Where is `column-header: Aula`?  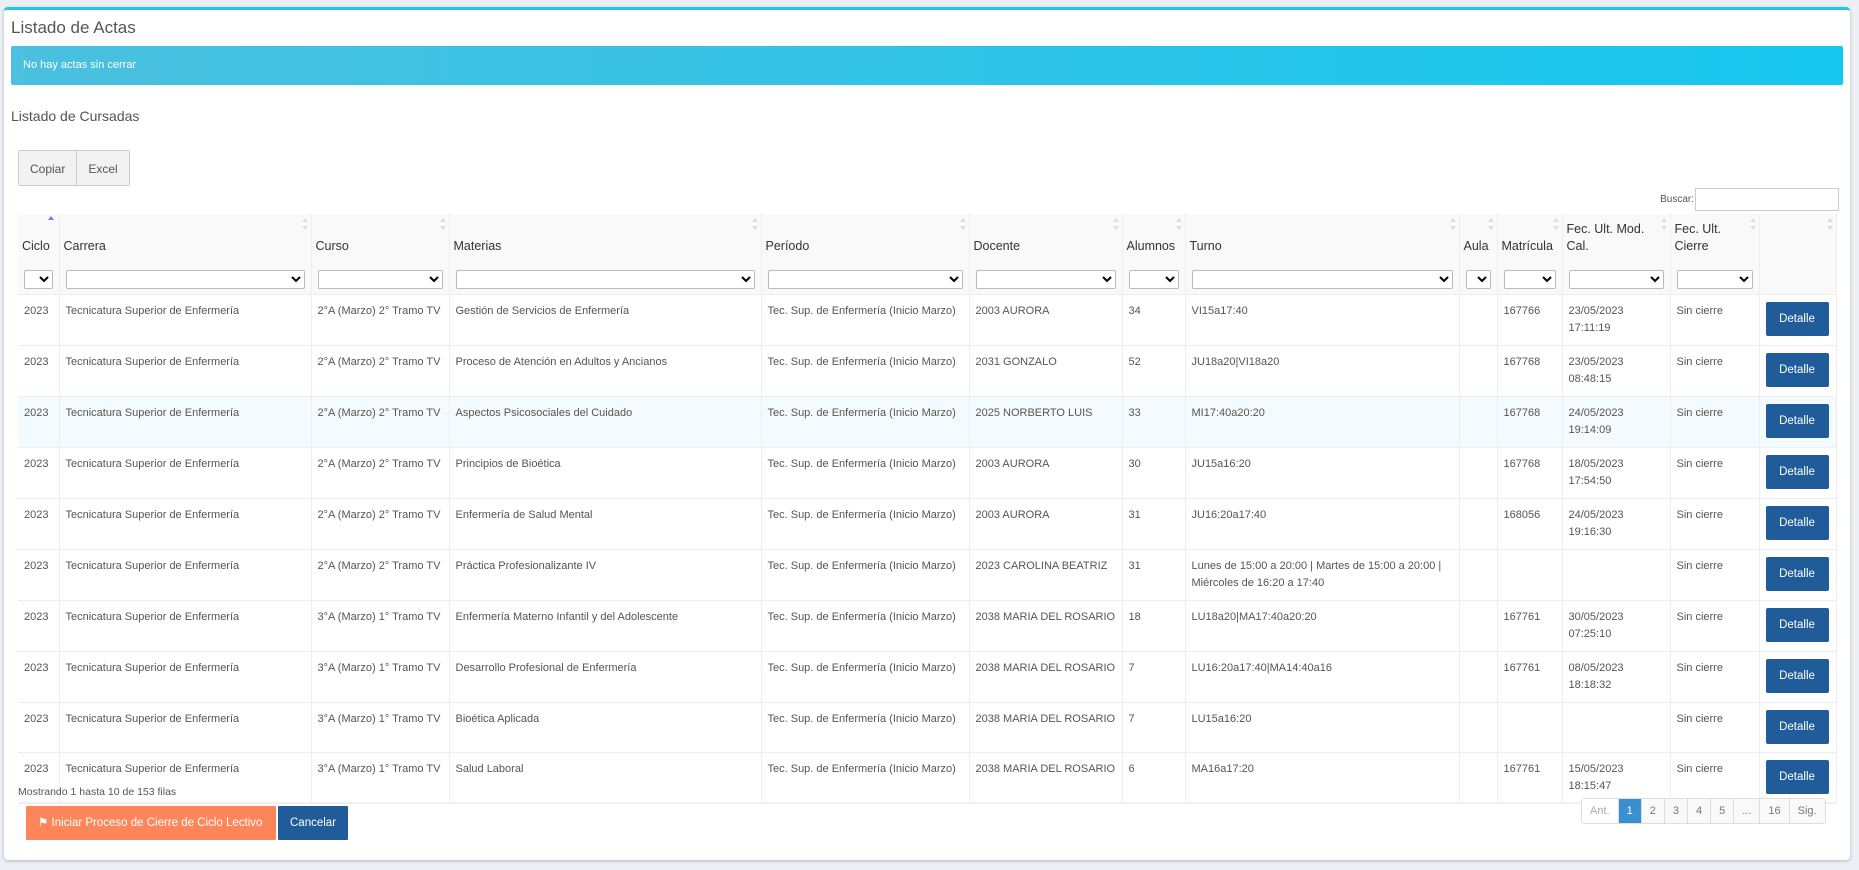 column-header: Aula is located at coordinates (1478, 239).